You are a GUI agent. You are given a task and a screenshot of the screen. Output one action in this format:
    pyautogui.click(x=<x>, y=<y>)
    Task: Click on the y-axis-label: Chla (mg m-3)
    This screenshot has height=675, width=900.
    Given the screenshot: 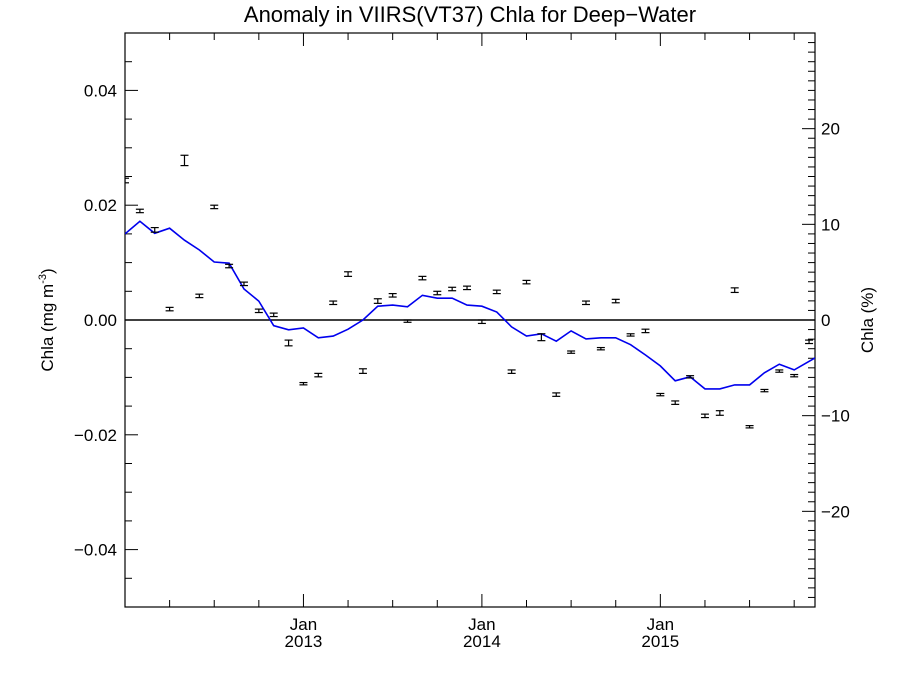 What is the action you would take?
    pyautogui.click(x=47, y=319)
    